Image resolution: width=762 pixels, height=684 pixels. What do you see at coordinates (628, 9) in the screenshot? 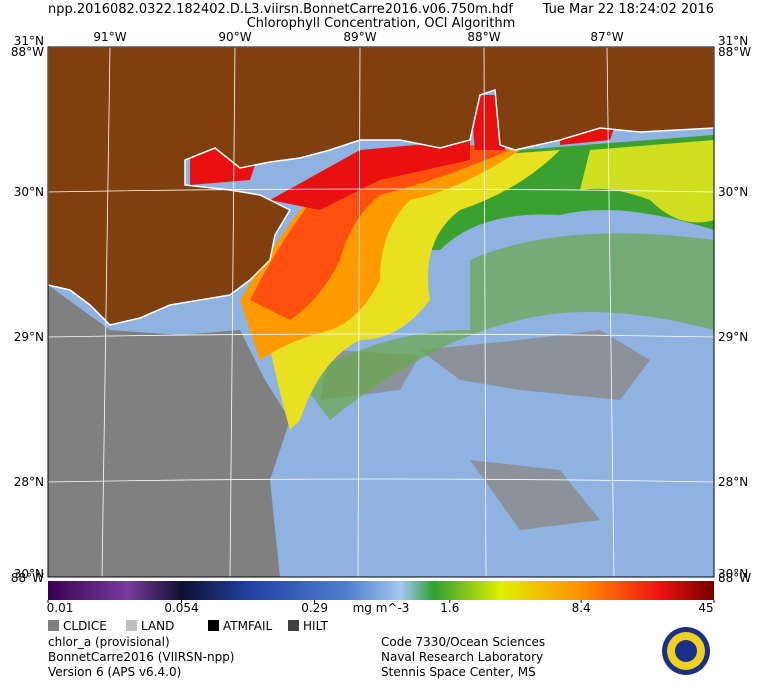
I see `datetime: Tue Mar 22 18:24:02 2016` at bounding box center [628, 9].